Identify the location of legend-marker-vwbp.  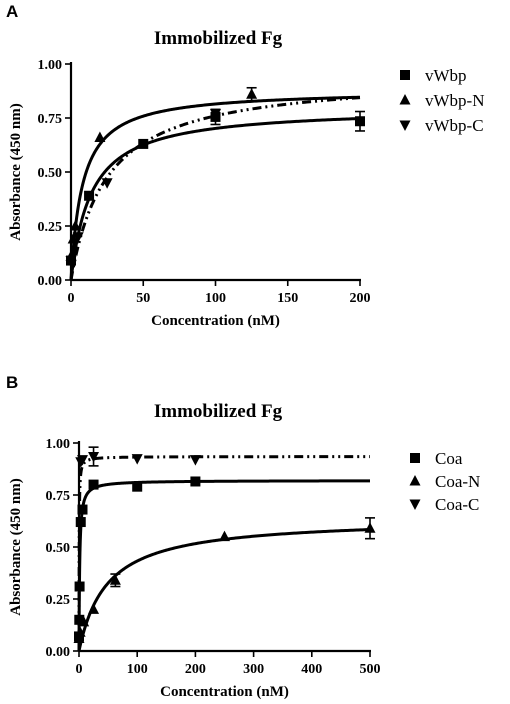
(405, 75).